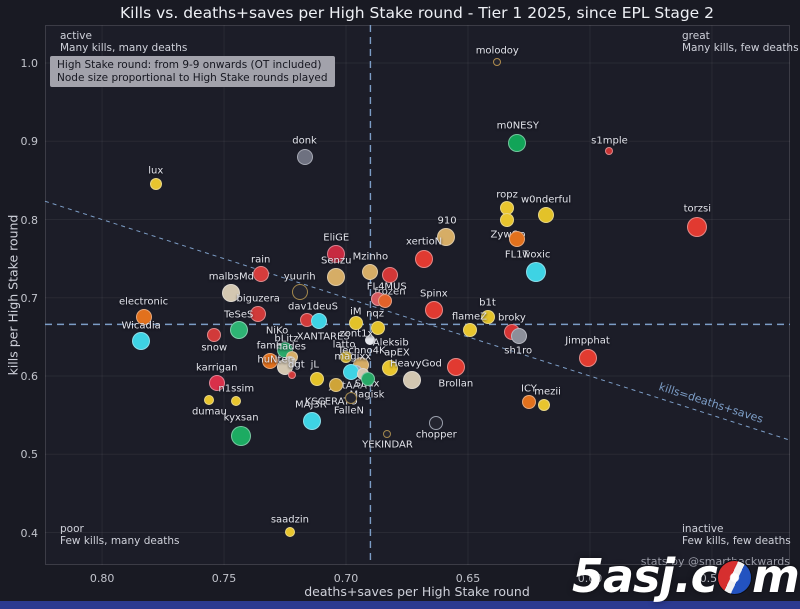 The image size is (800, 609). Describe the element at coordinates (487, 303) in the screenshot. I see `data-point-label-b1t: b1t` at that location.